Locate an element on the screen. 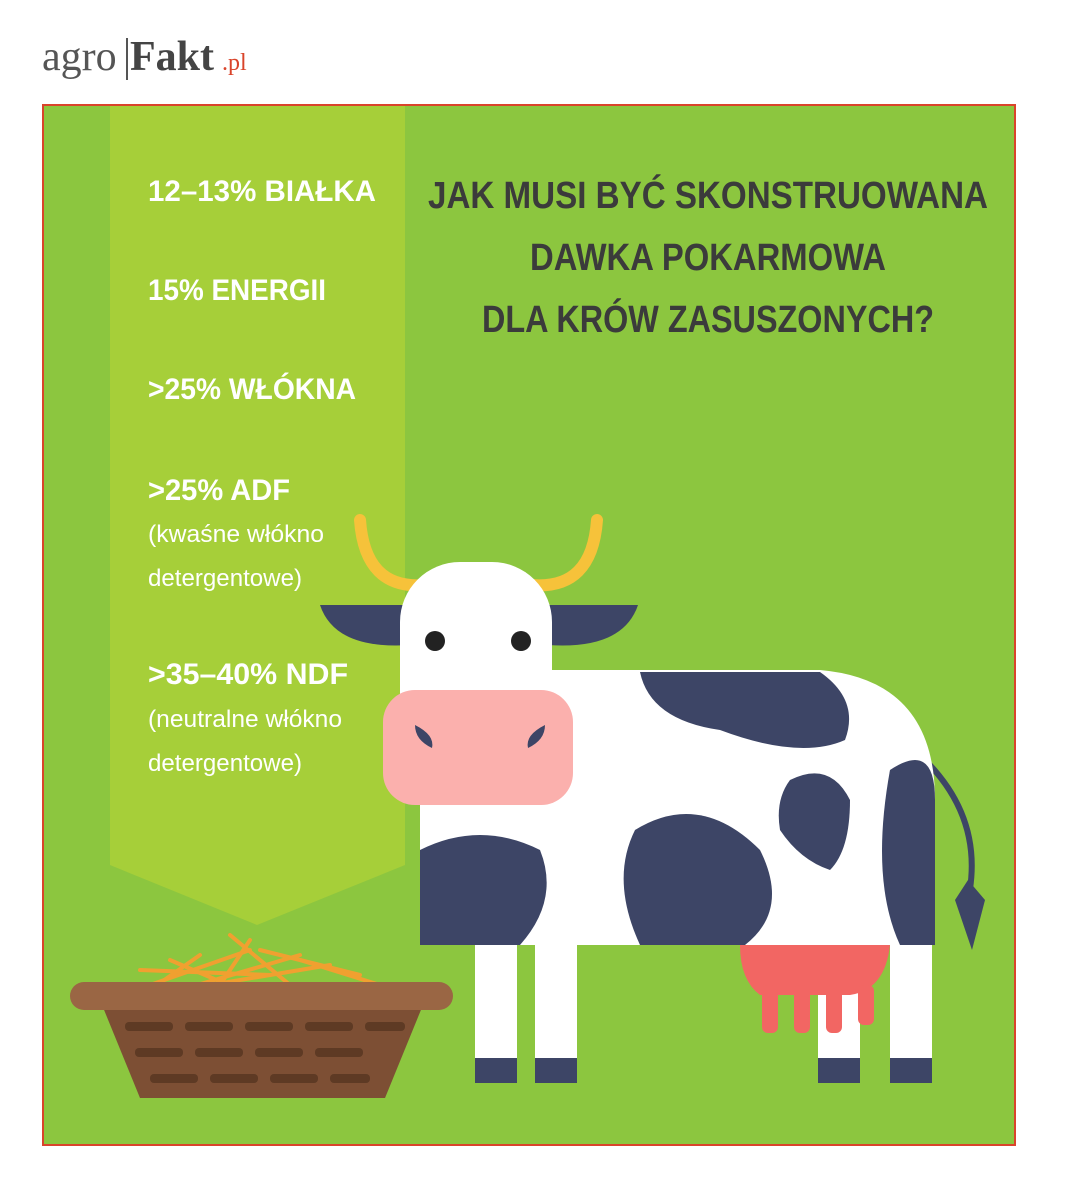  item-note: (neutralne włókno is located at coordinates (245, 719).